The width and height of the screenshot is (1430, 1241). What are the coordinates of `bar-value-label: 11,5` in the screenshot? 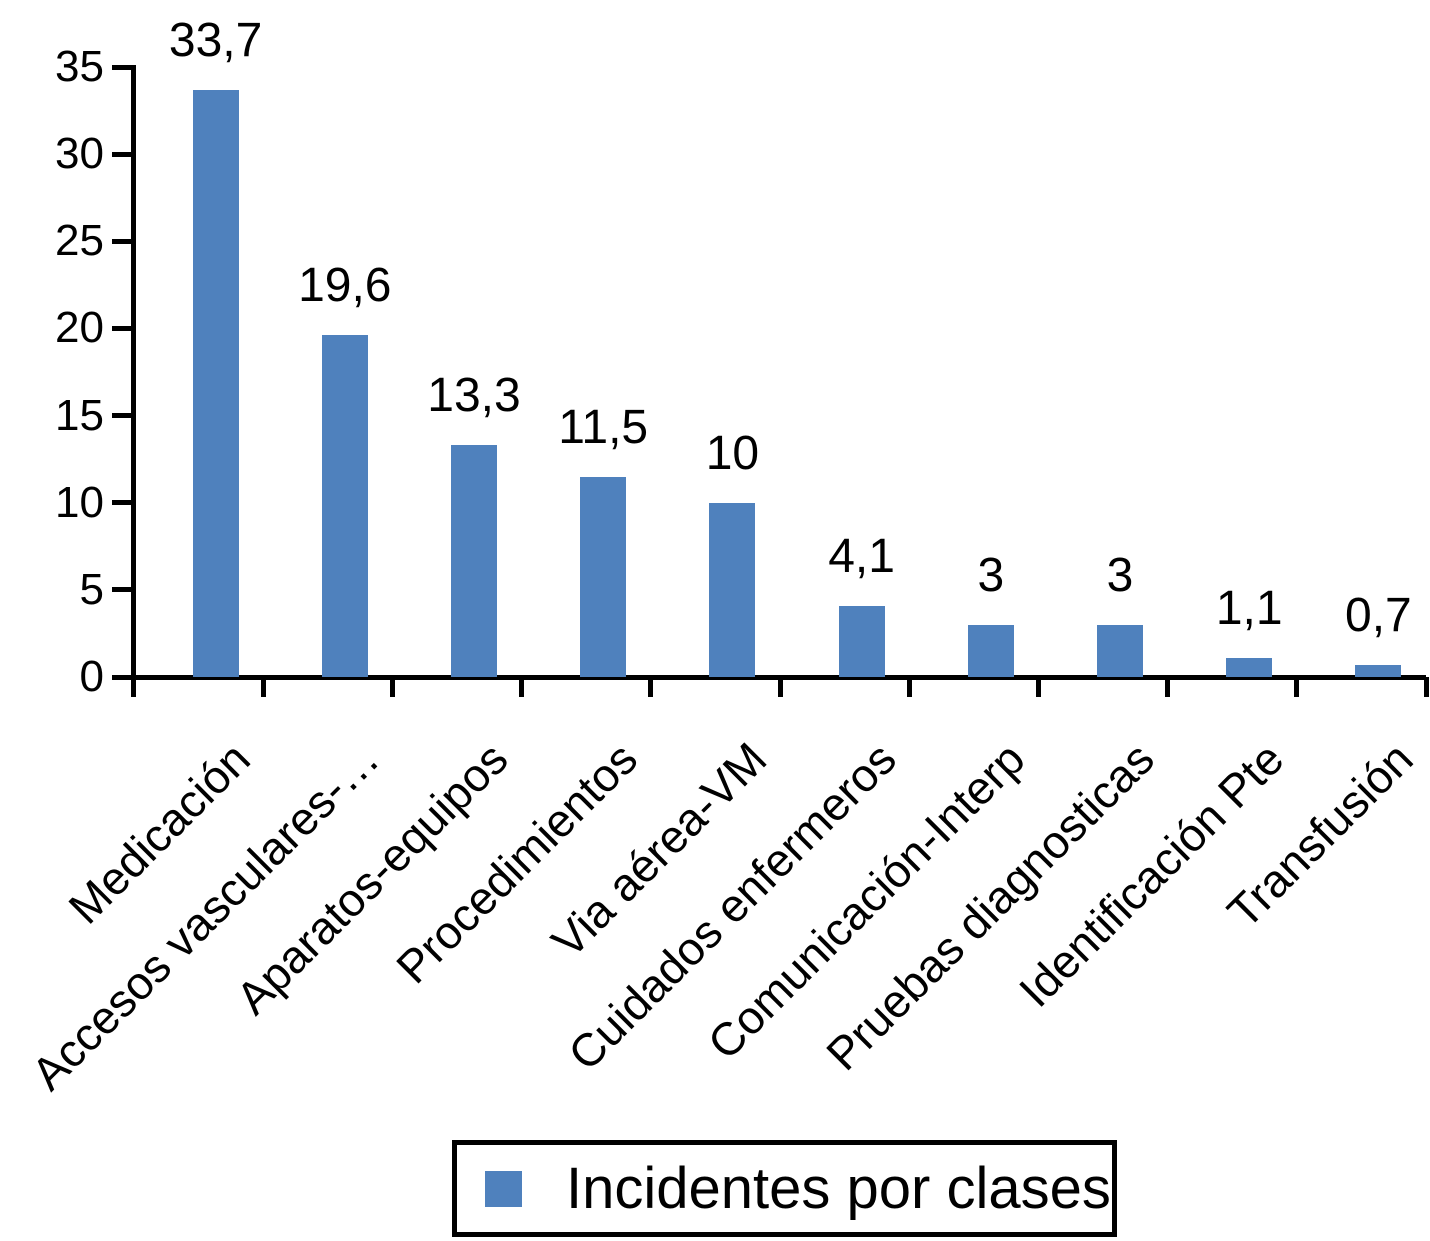 It's located at (603, 427).